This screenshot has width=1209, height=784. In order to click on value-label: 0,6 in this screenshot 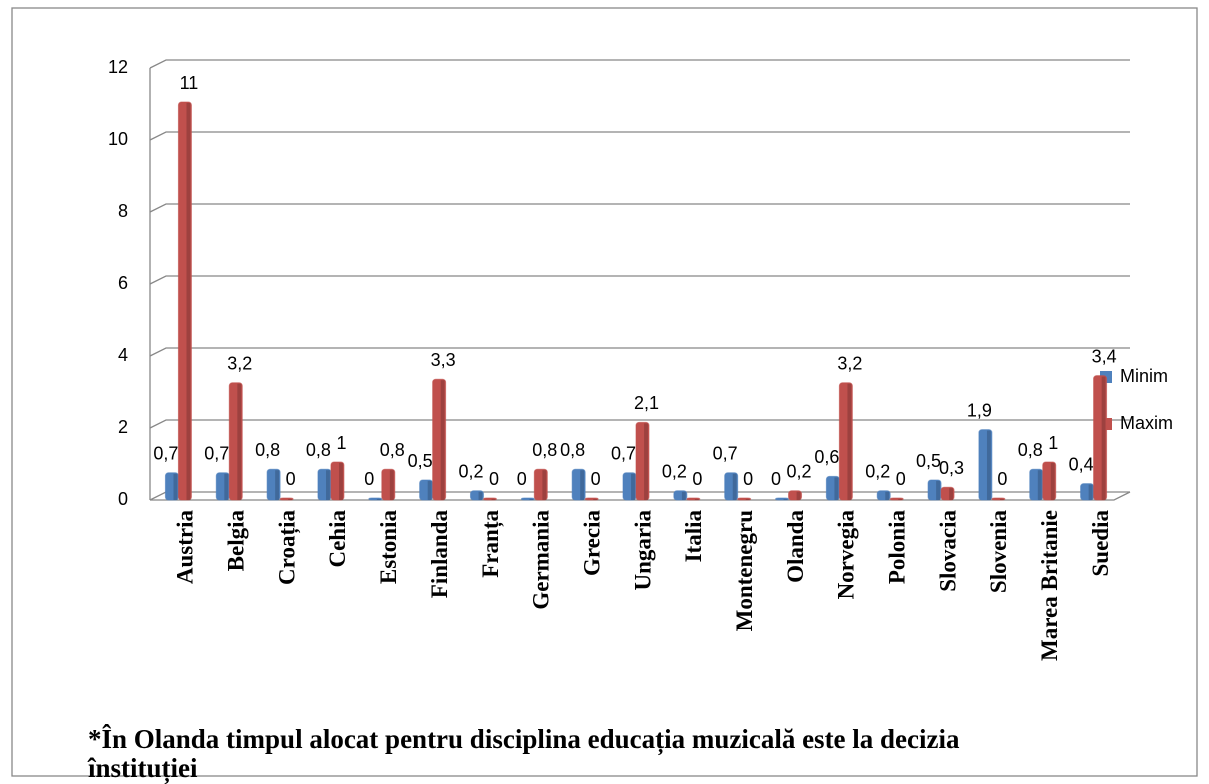, I will do `click(826, 457)`.